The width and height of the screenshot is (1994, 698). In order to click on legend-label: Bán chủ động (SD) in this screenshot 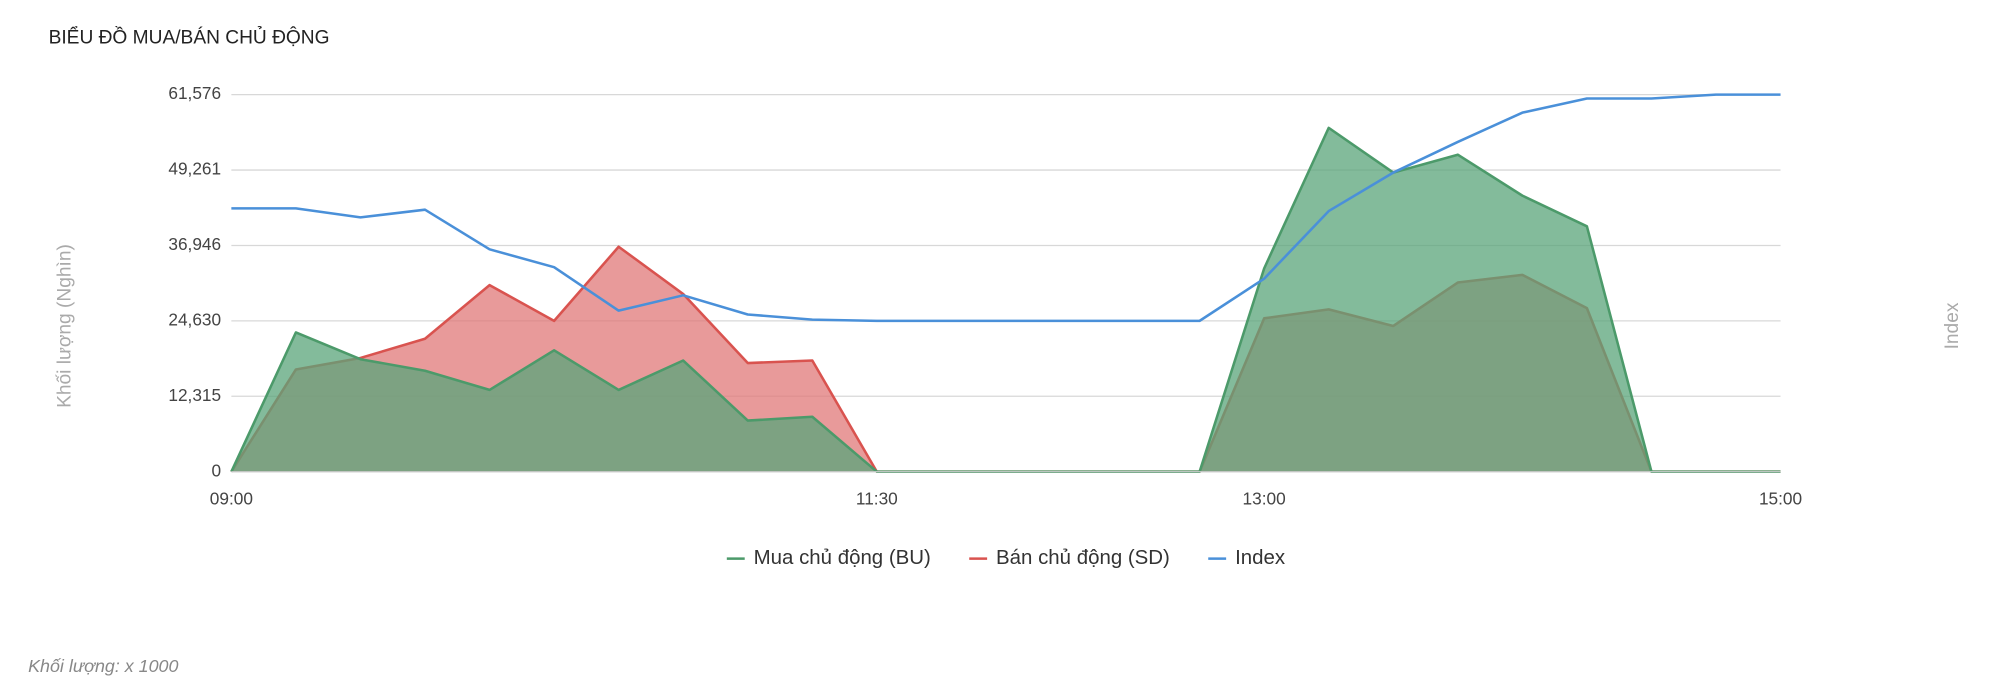, I will do `click(1083, 557)`.